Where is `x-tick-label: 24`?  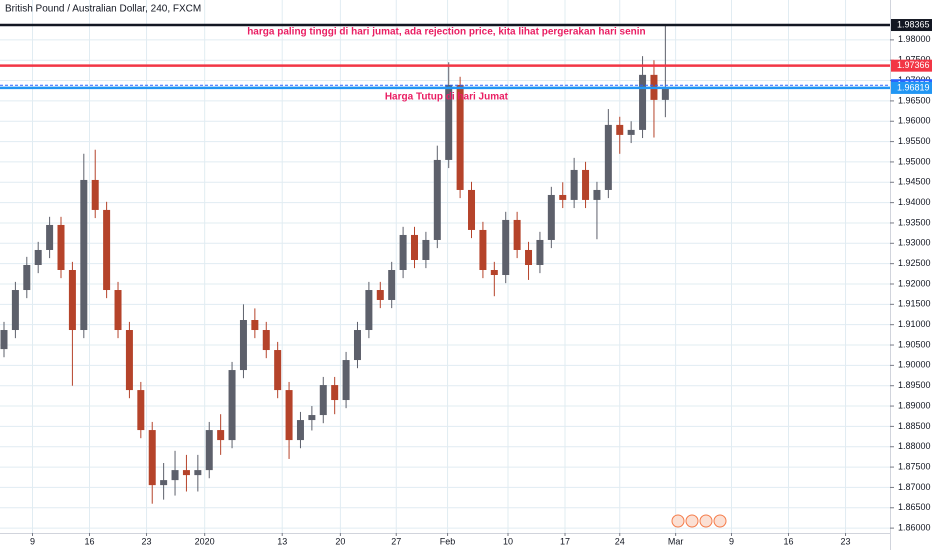
x-tick-label: 24 is located at coordinates (620, 541).